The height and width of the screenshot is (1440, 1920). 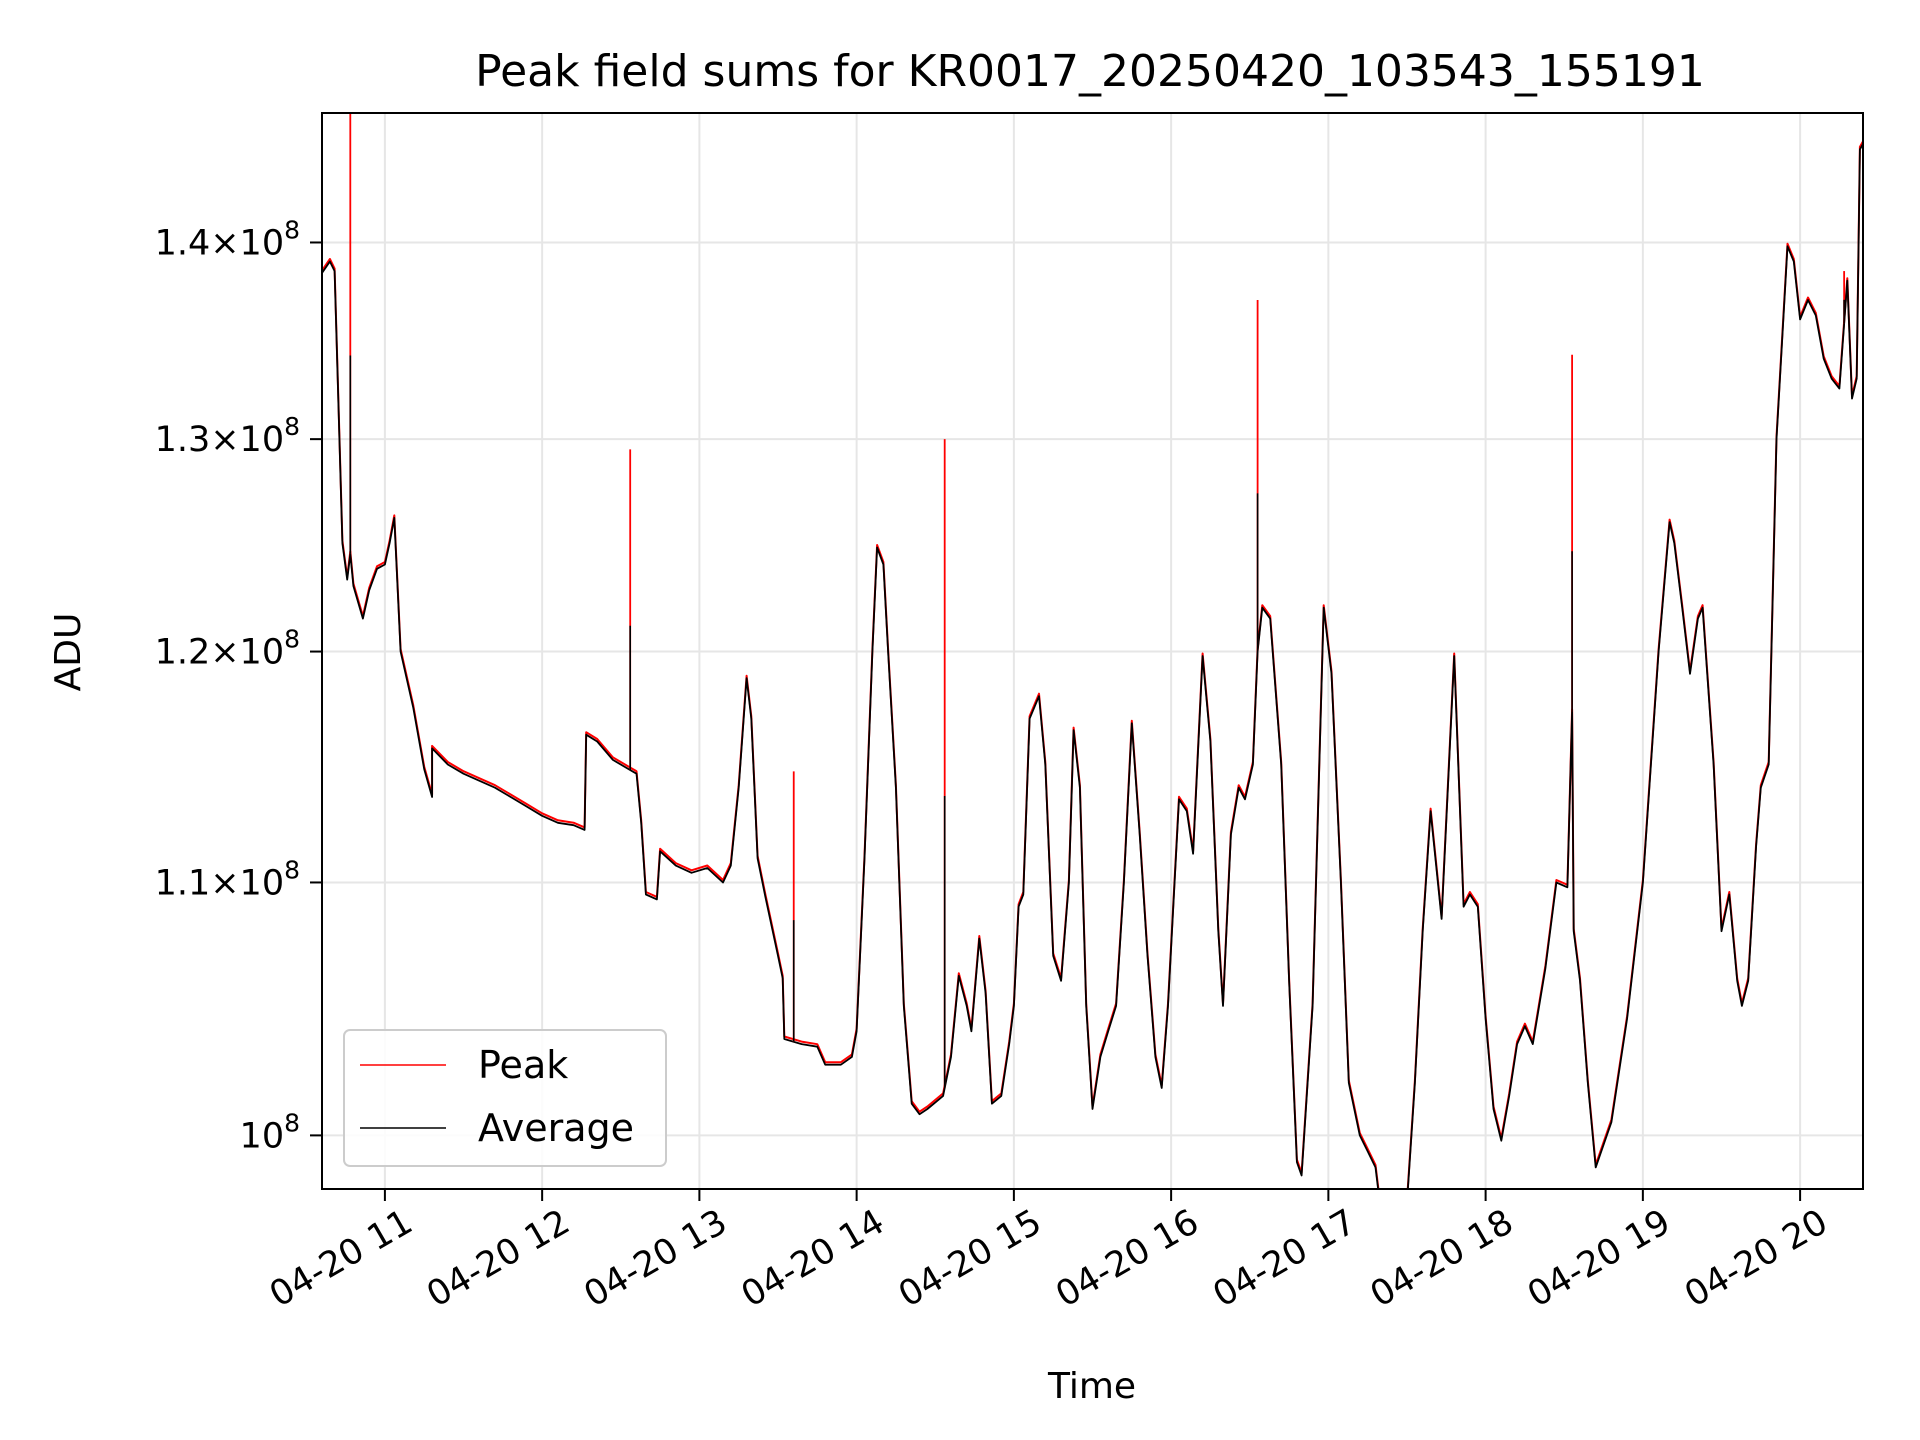 I want to click on y-axis: 108 1.1×108 1.2×108 1.3×108 1.4×108, so click(x=238, y=685).